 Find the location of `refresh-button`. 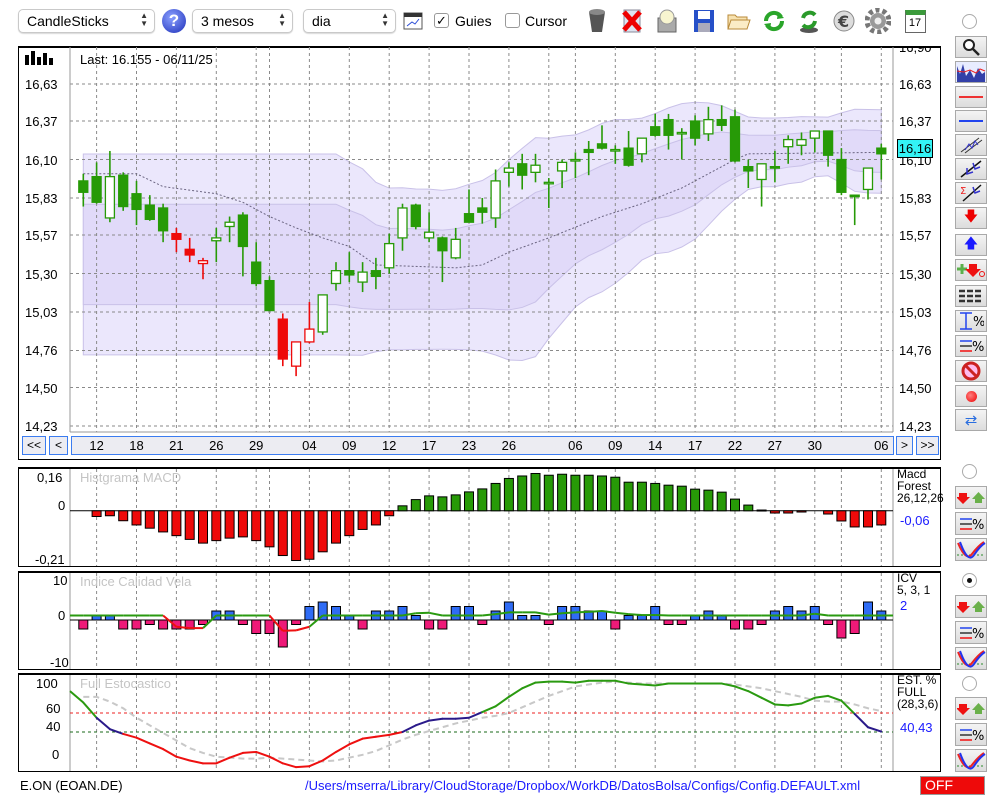

refresh-button is located at coordinates (774, 21).